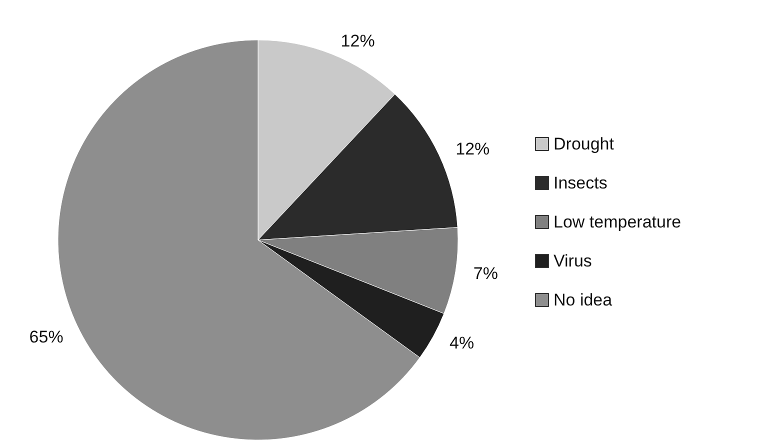 This screenshot has width=762, height=444. I want to click on data-label: 65%, so click(46, 337).